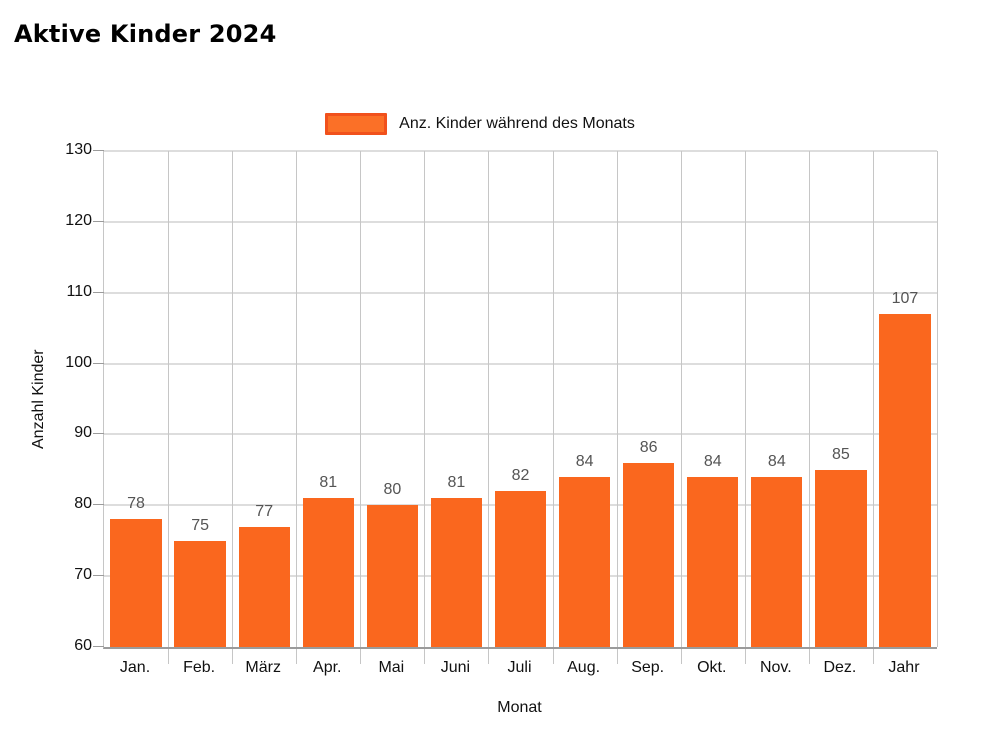  What do you see at coordinates (649, 554) in the screenshot?
I see `bar-sep` at bounding box center [649, 554].